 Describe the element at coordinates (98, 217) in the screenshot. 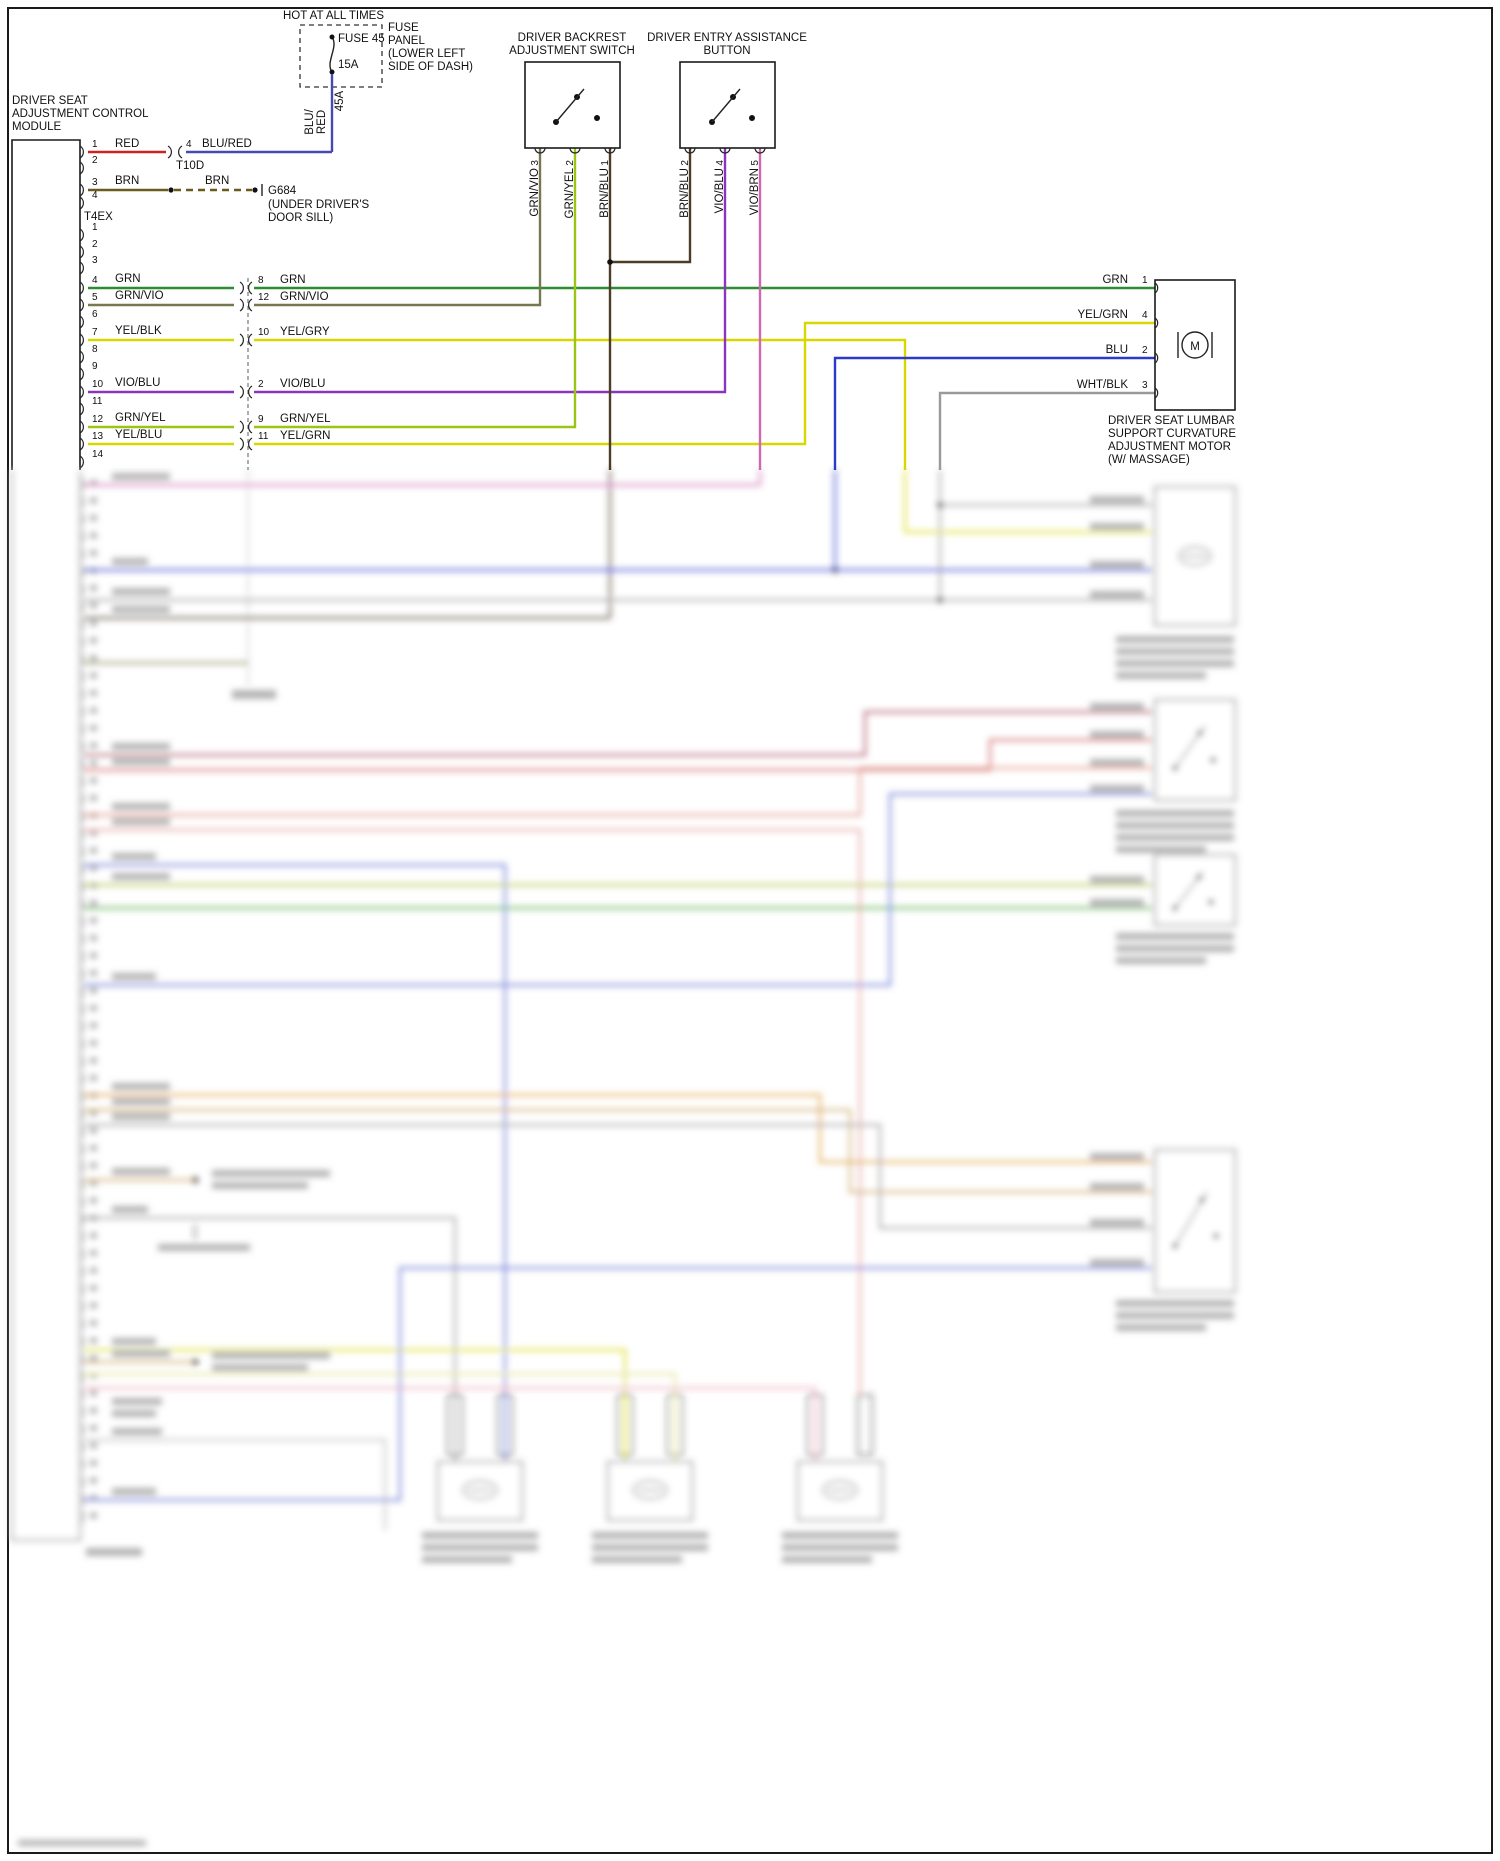

I see `connector-id-label: T4EX` at that location.